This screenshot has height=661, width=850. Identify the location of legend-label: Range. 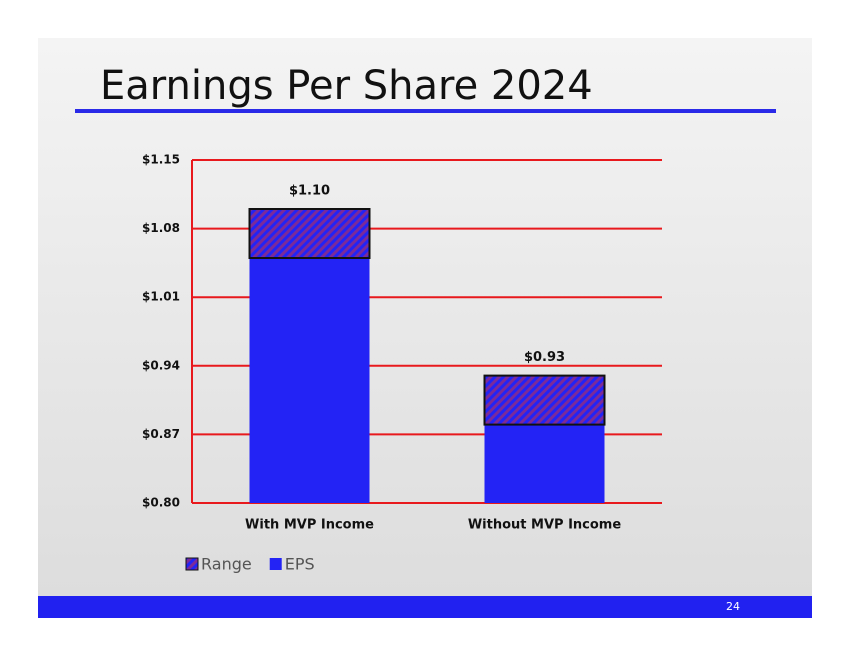
(226, 564).